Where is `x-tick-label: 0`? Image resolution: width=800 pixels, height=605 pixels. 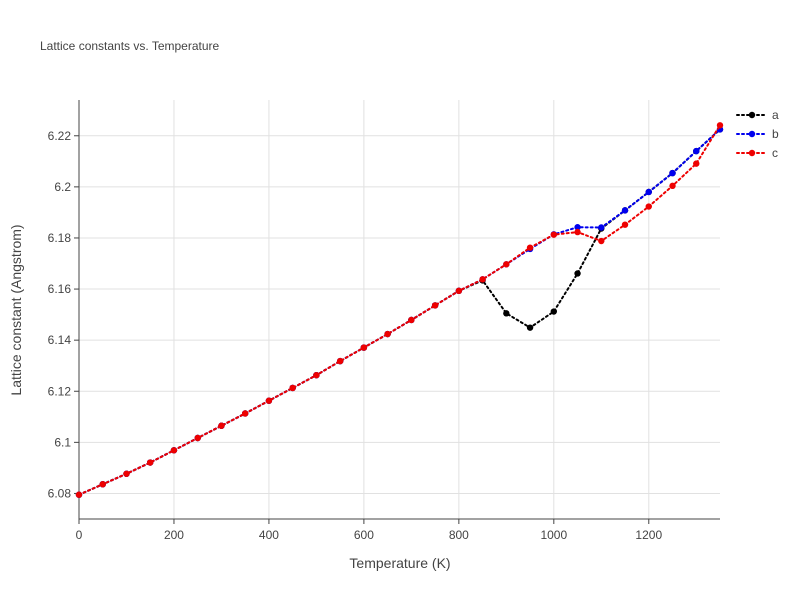
x-tick-label: 0 is located at coordinates (79, 535).